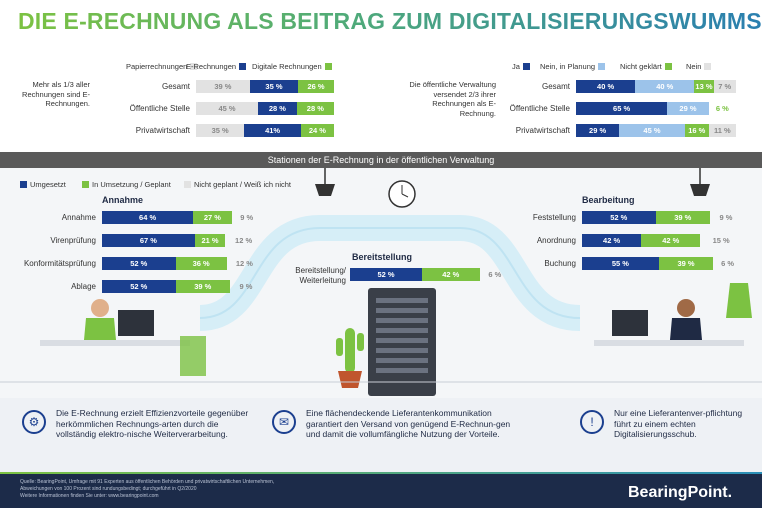  I want to click on seg-planung: 45 %, so click(652, 130).